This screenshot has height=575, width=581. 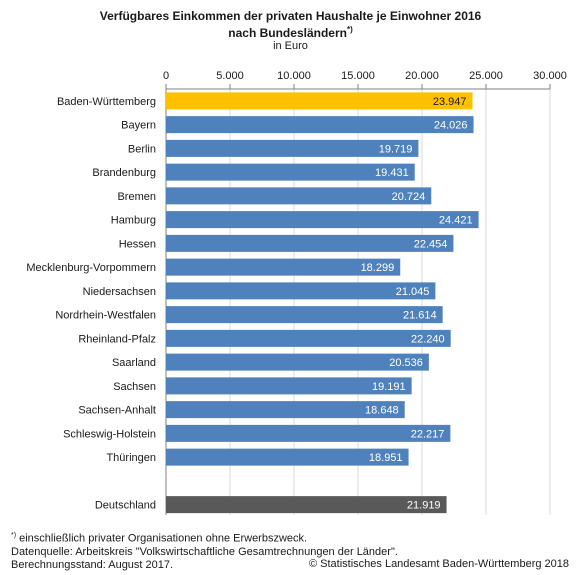 What do you see at coordinates (358, 76) in the screenshot?
I see `x-tick-label: 15.000` at bounding box center [358, 76].